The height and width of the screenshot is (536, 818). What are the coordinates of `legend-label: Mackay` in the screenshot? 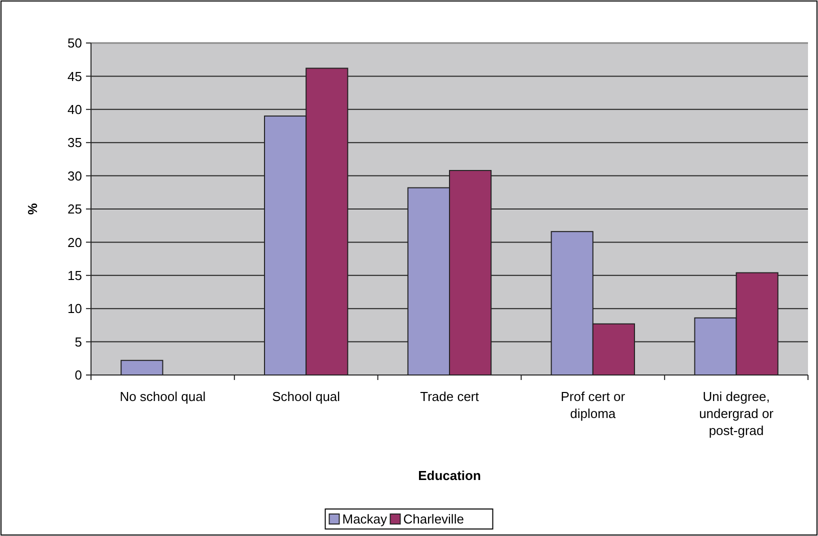 It's located at (365, 519).